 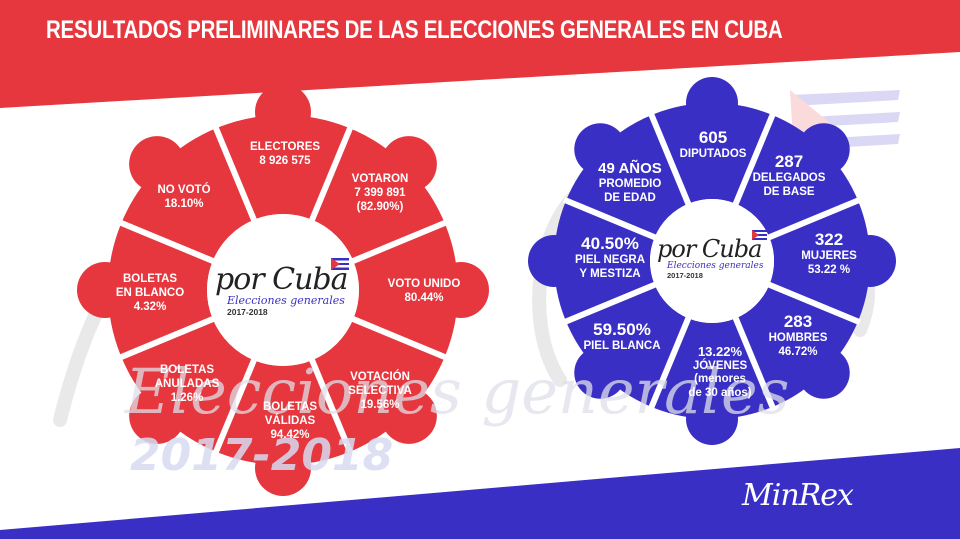 I want to click on red-segment-boletas-validas: BOLETAS VÁLIDAS 94.42%, so click(x=290, y=421).